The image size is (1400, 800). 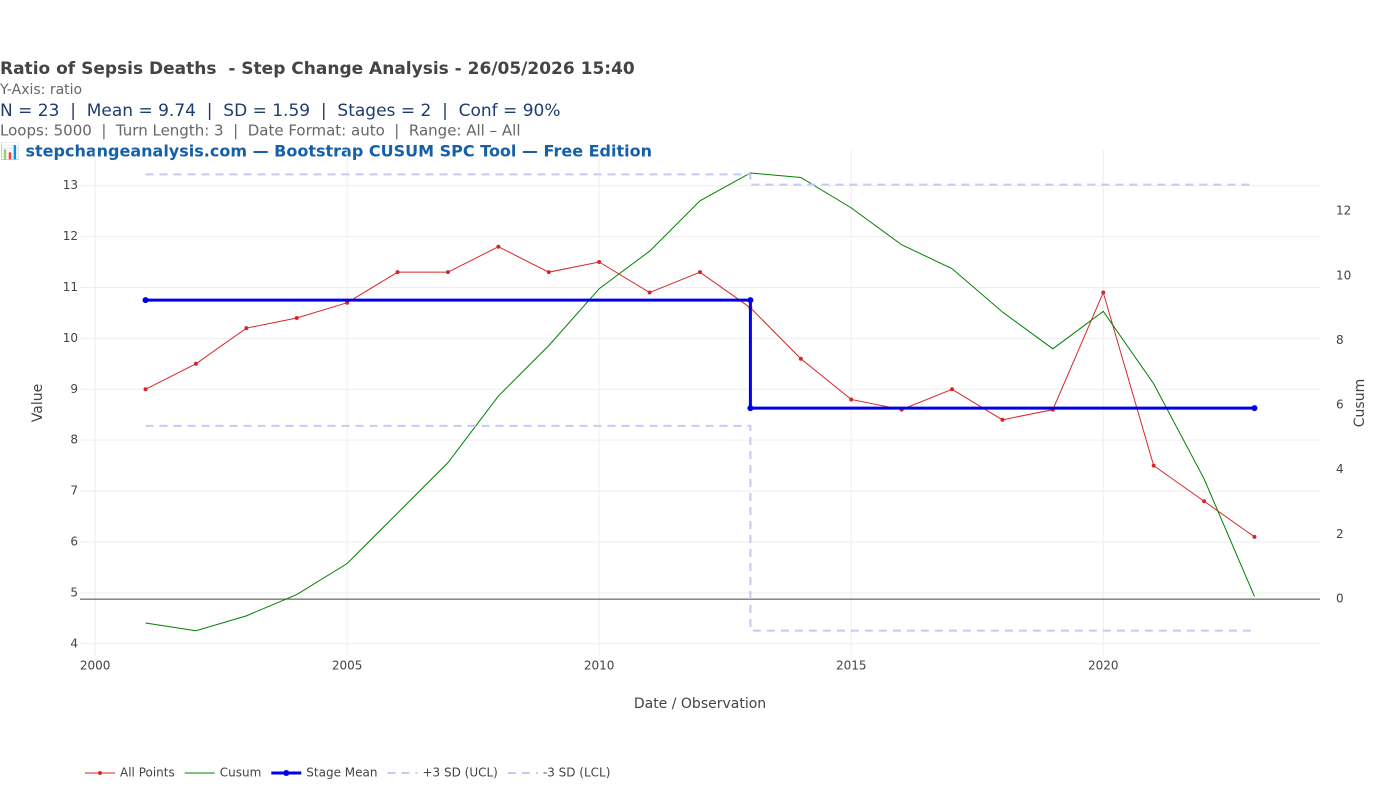 I want to click on y-tick-label: 6, so click(x=74, y=541).